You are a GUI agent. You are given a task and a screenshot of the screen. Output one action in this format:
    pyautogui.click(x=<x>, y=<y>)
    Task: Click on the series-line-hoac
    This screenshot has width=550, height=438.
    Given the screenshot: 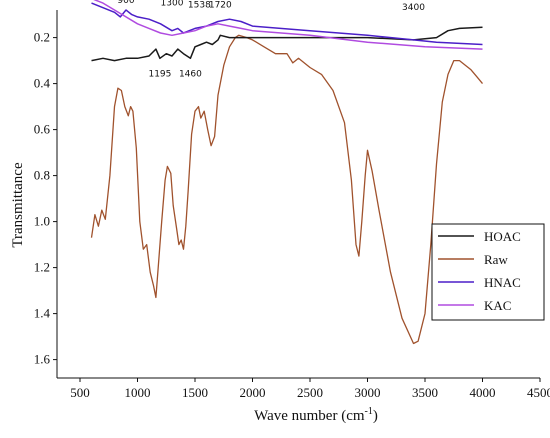 What is the action you would take?
    pyautogui.click(x=287, y=44)
    